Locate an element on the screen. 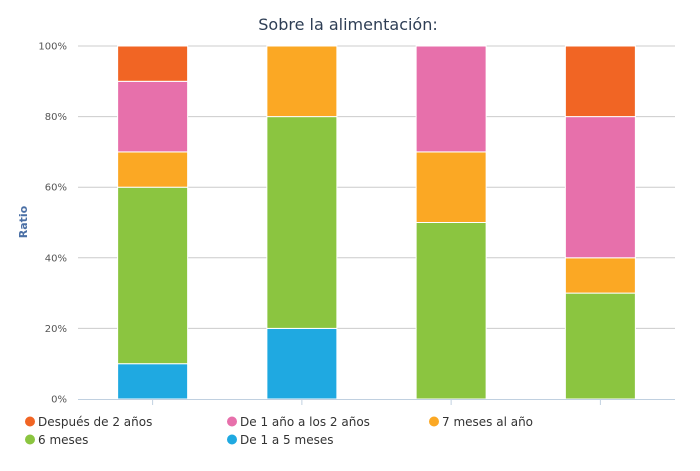 The image size is (700, 471). chart-title: Sobre la alimentación: is located at coordinates (348, 24).